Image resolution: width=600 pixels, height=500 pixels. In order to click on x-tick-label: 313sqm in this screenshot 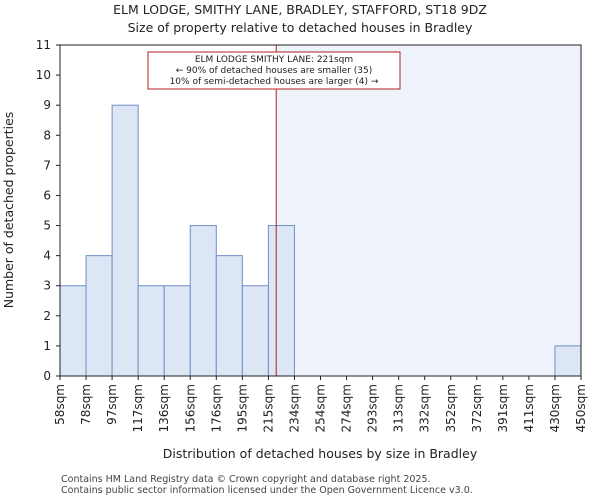, I will do `click(399, 408)`.